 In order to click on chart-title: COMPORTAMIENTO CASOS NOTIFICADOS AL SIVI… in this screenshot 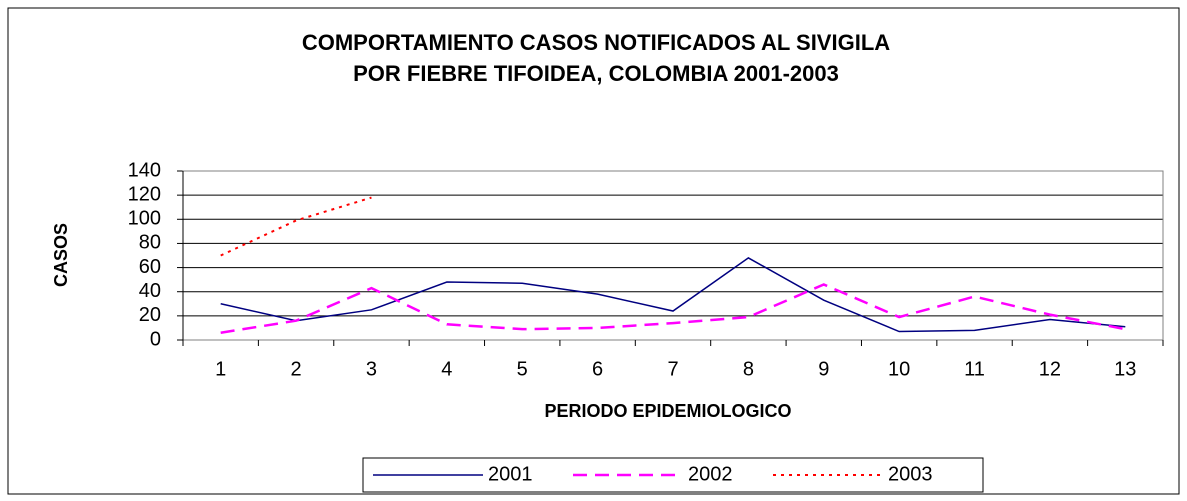, I will do `click(596, 42)`.